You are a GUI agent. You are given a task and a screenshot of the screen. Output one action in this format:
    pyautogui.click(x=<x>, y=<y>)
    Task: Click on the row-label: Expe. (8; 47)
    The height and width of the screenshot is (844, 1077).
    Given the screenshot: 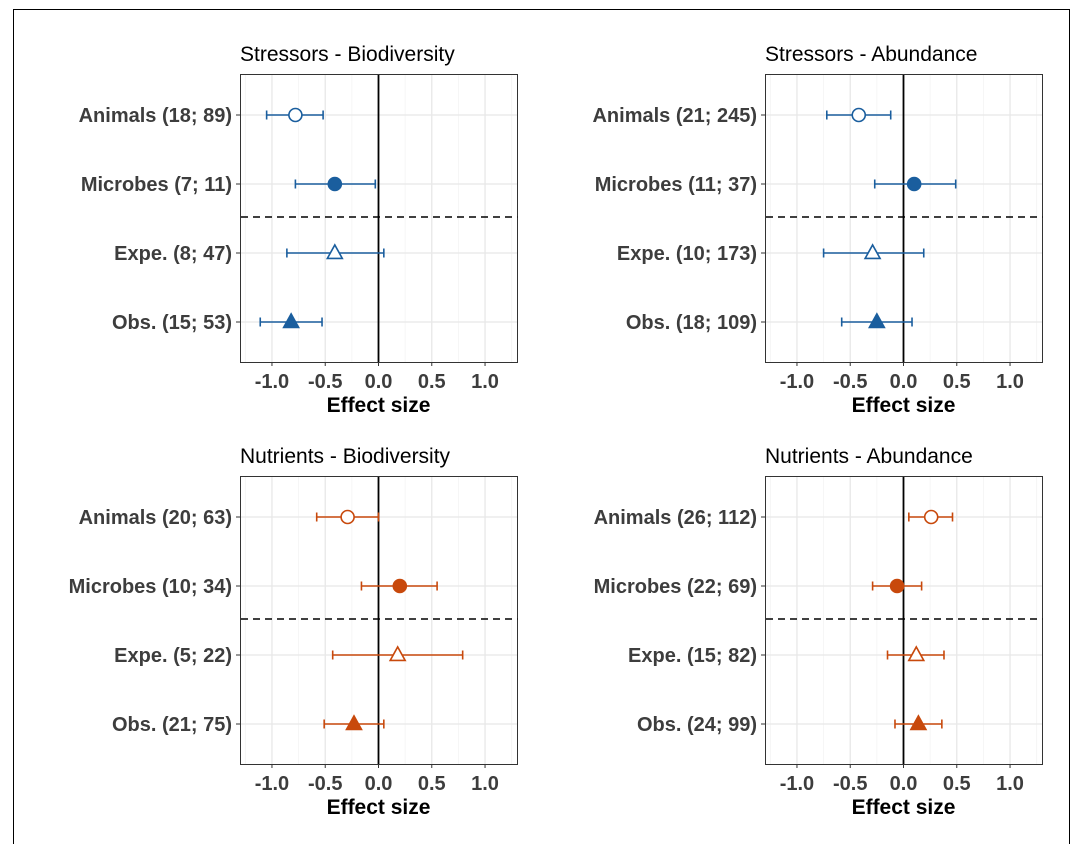 What is the action you would take?
    pyautogui.click(x=173, y=254)
    